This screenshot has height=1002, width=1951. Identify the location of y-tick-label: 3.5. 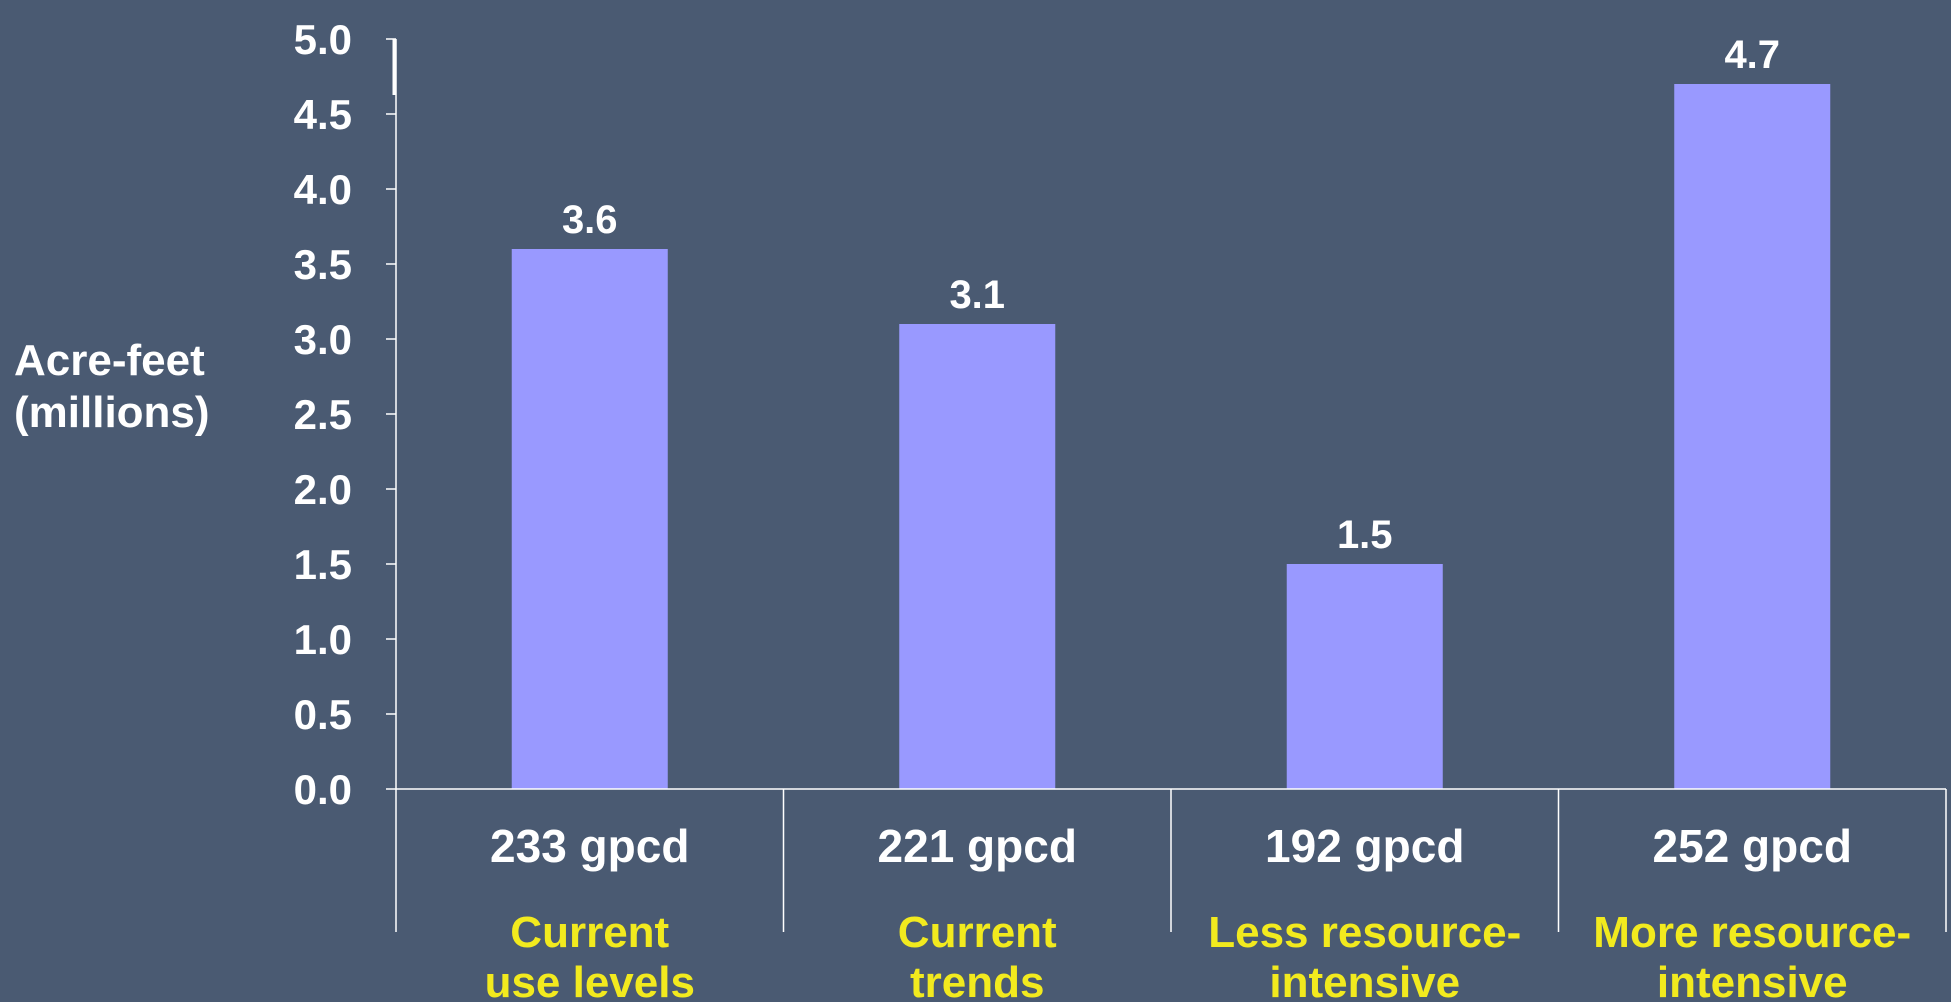
(323, 264).